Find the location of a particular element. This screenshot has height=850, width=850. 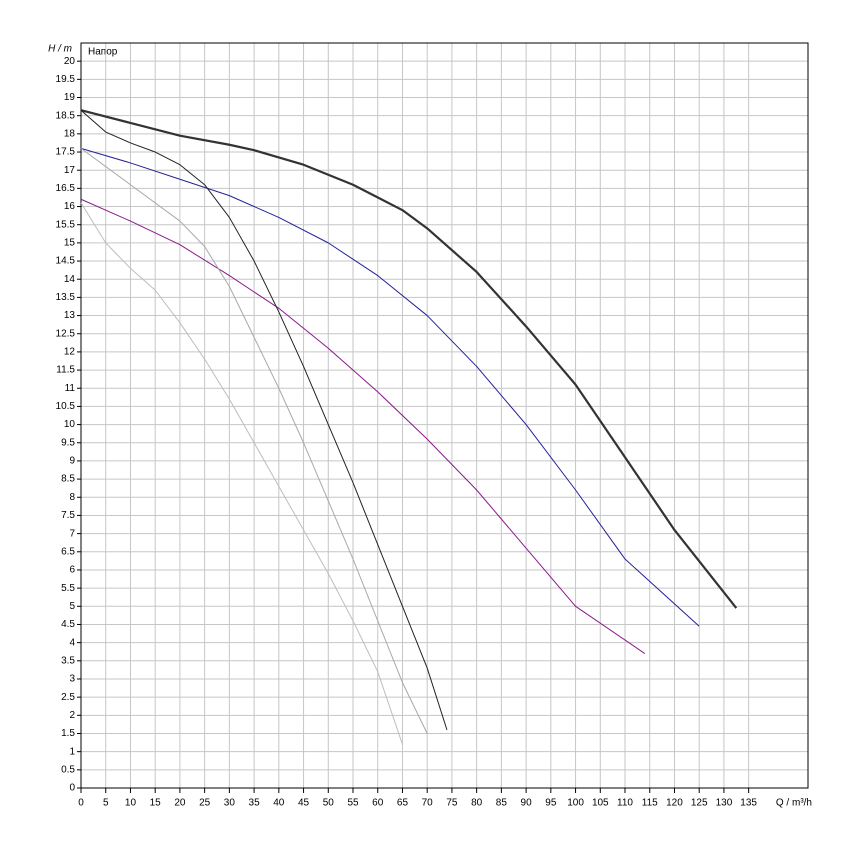

x-tick-label: 80 is located at coordinates (477, 803).